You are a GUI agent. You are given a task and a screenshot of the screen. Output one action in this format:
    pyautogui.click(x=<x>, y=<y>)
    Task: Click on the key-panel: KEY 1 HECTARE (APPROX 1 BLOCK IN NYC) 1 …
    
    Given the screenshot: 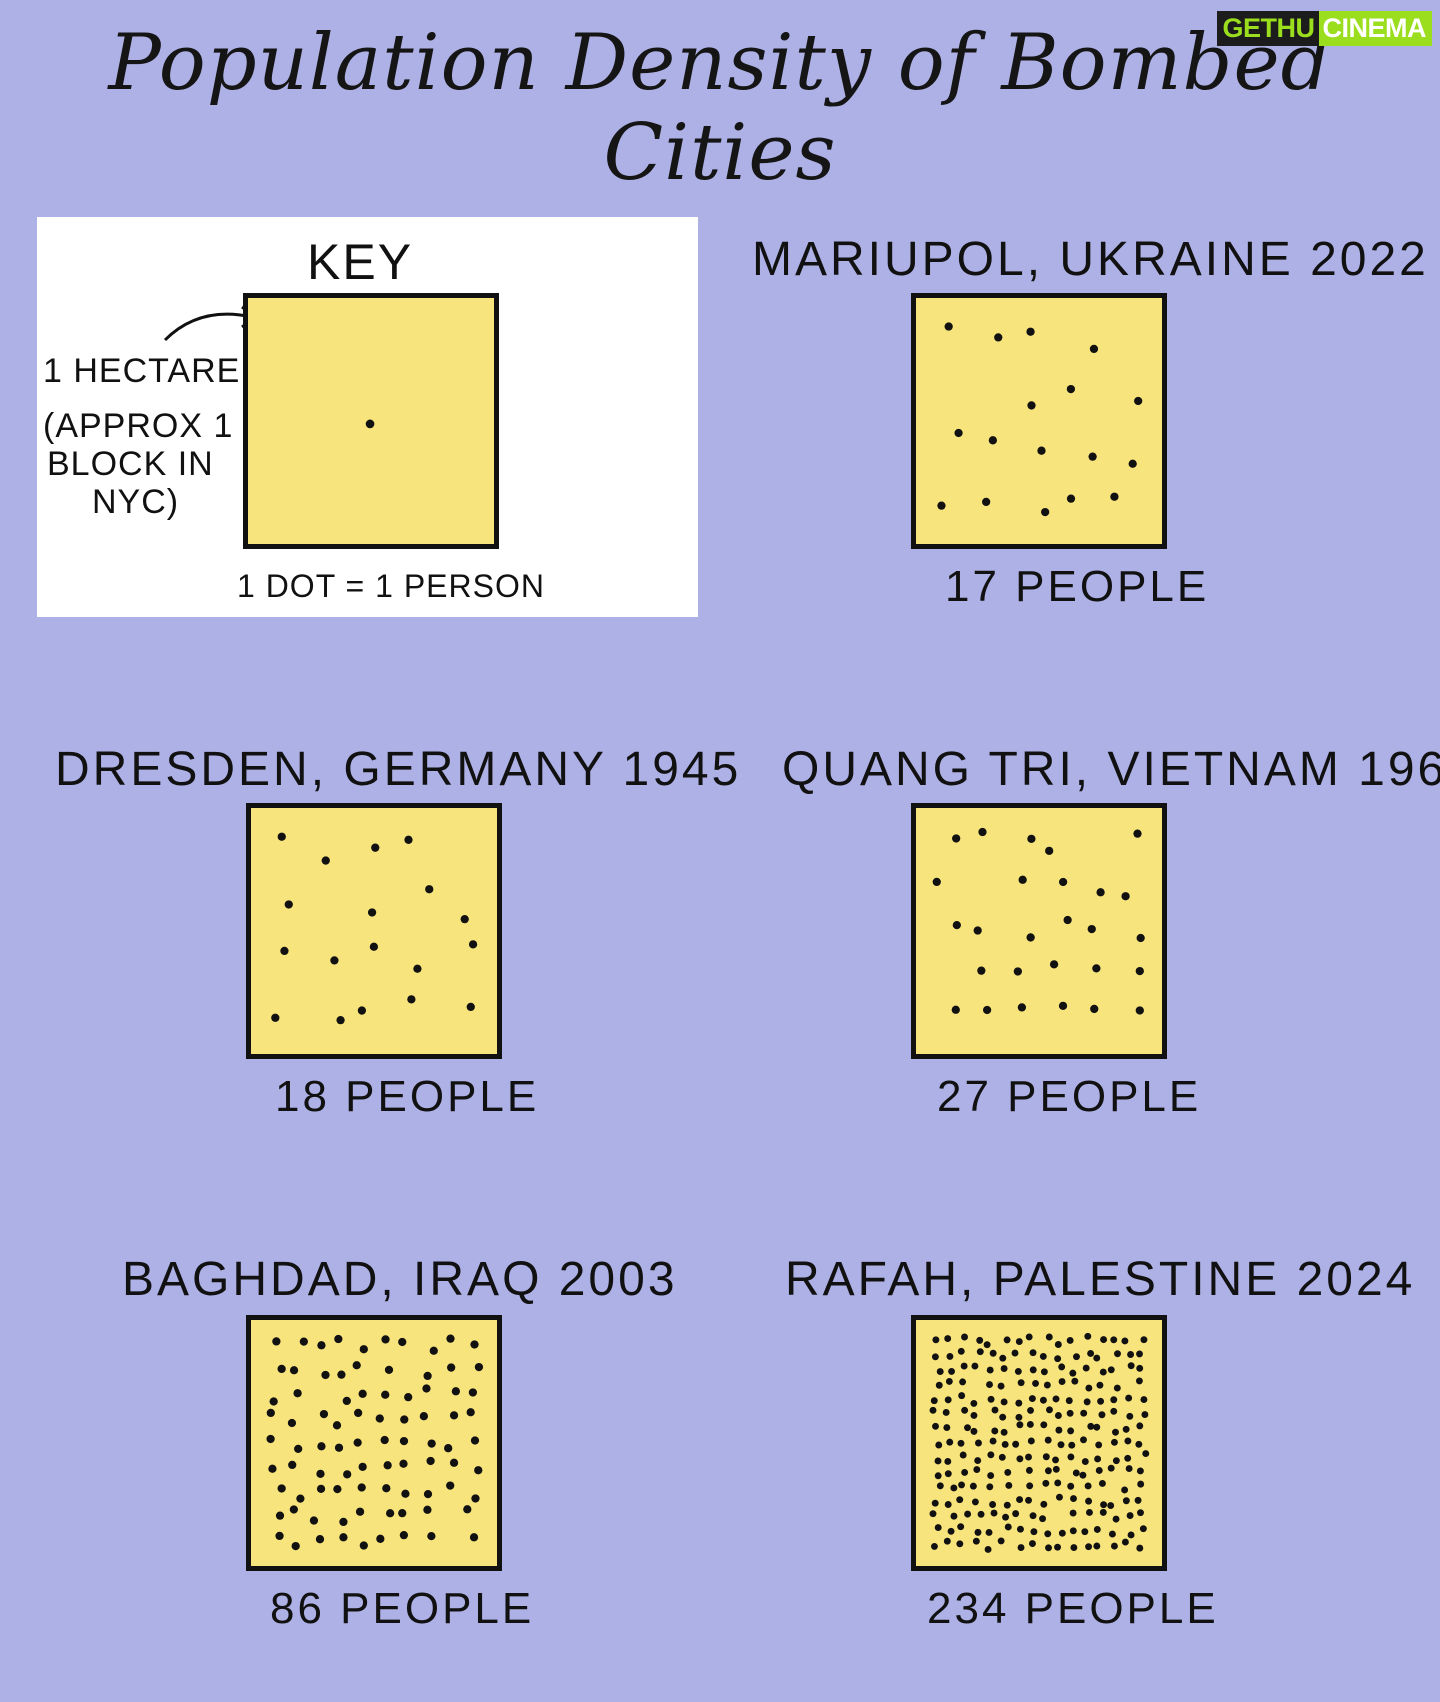 What is the action you would take?
    pyautogui.click(x=367, y=417)
    